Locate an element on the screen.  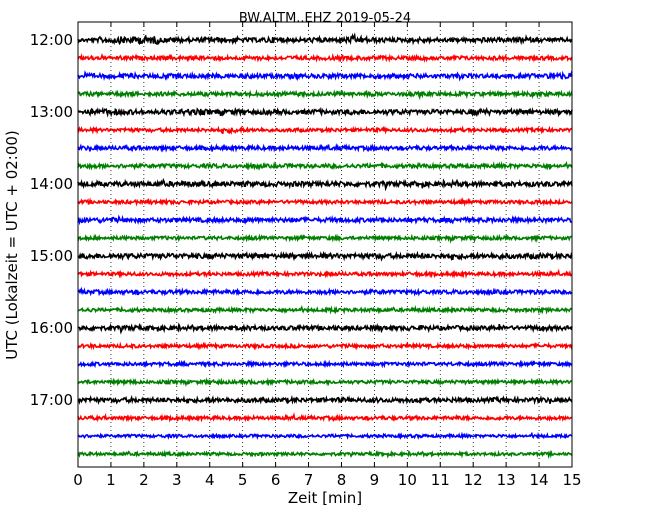
x-tick-label: 2 is located at coordinates (144, 480).